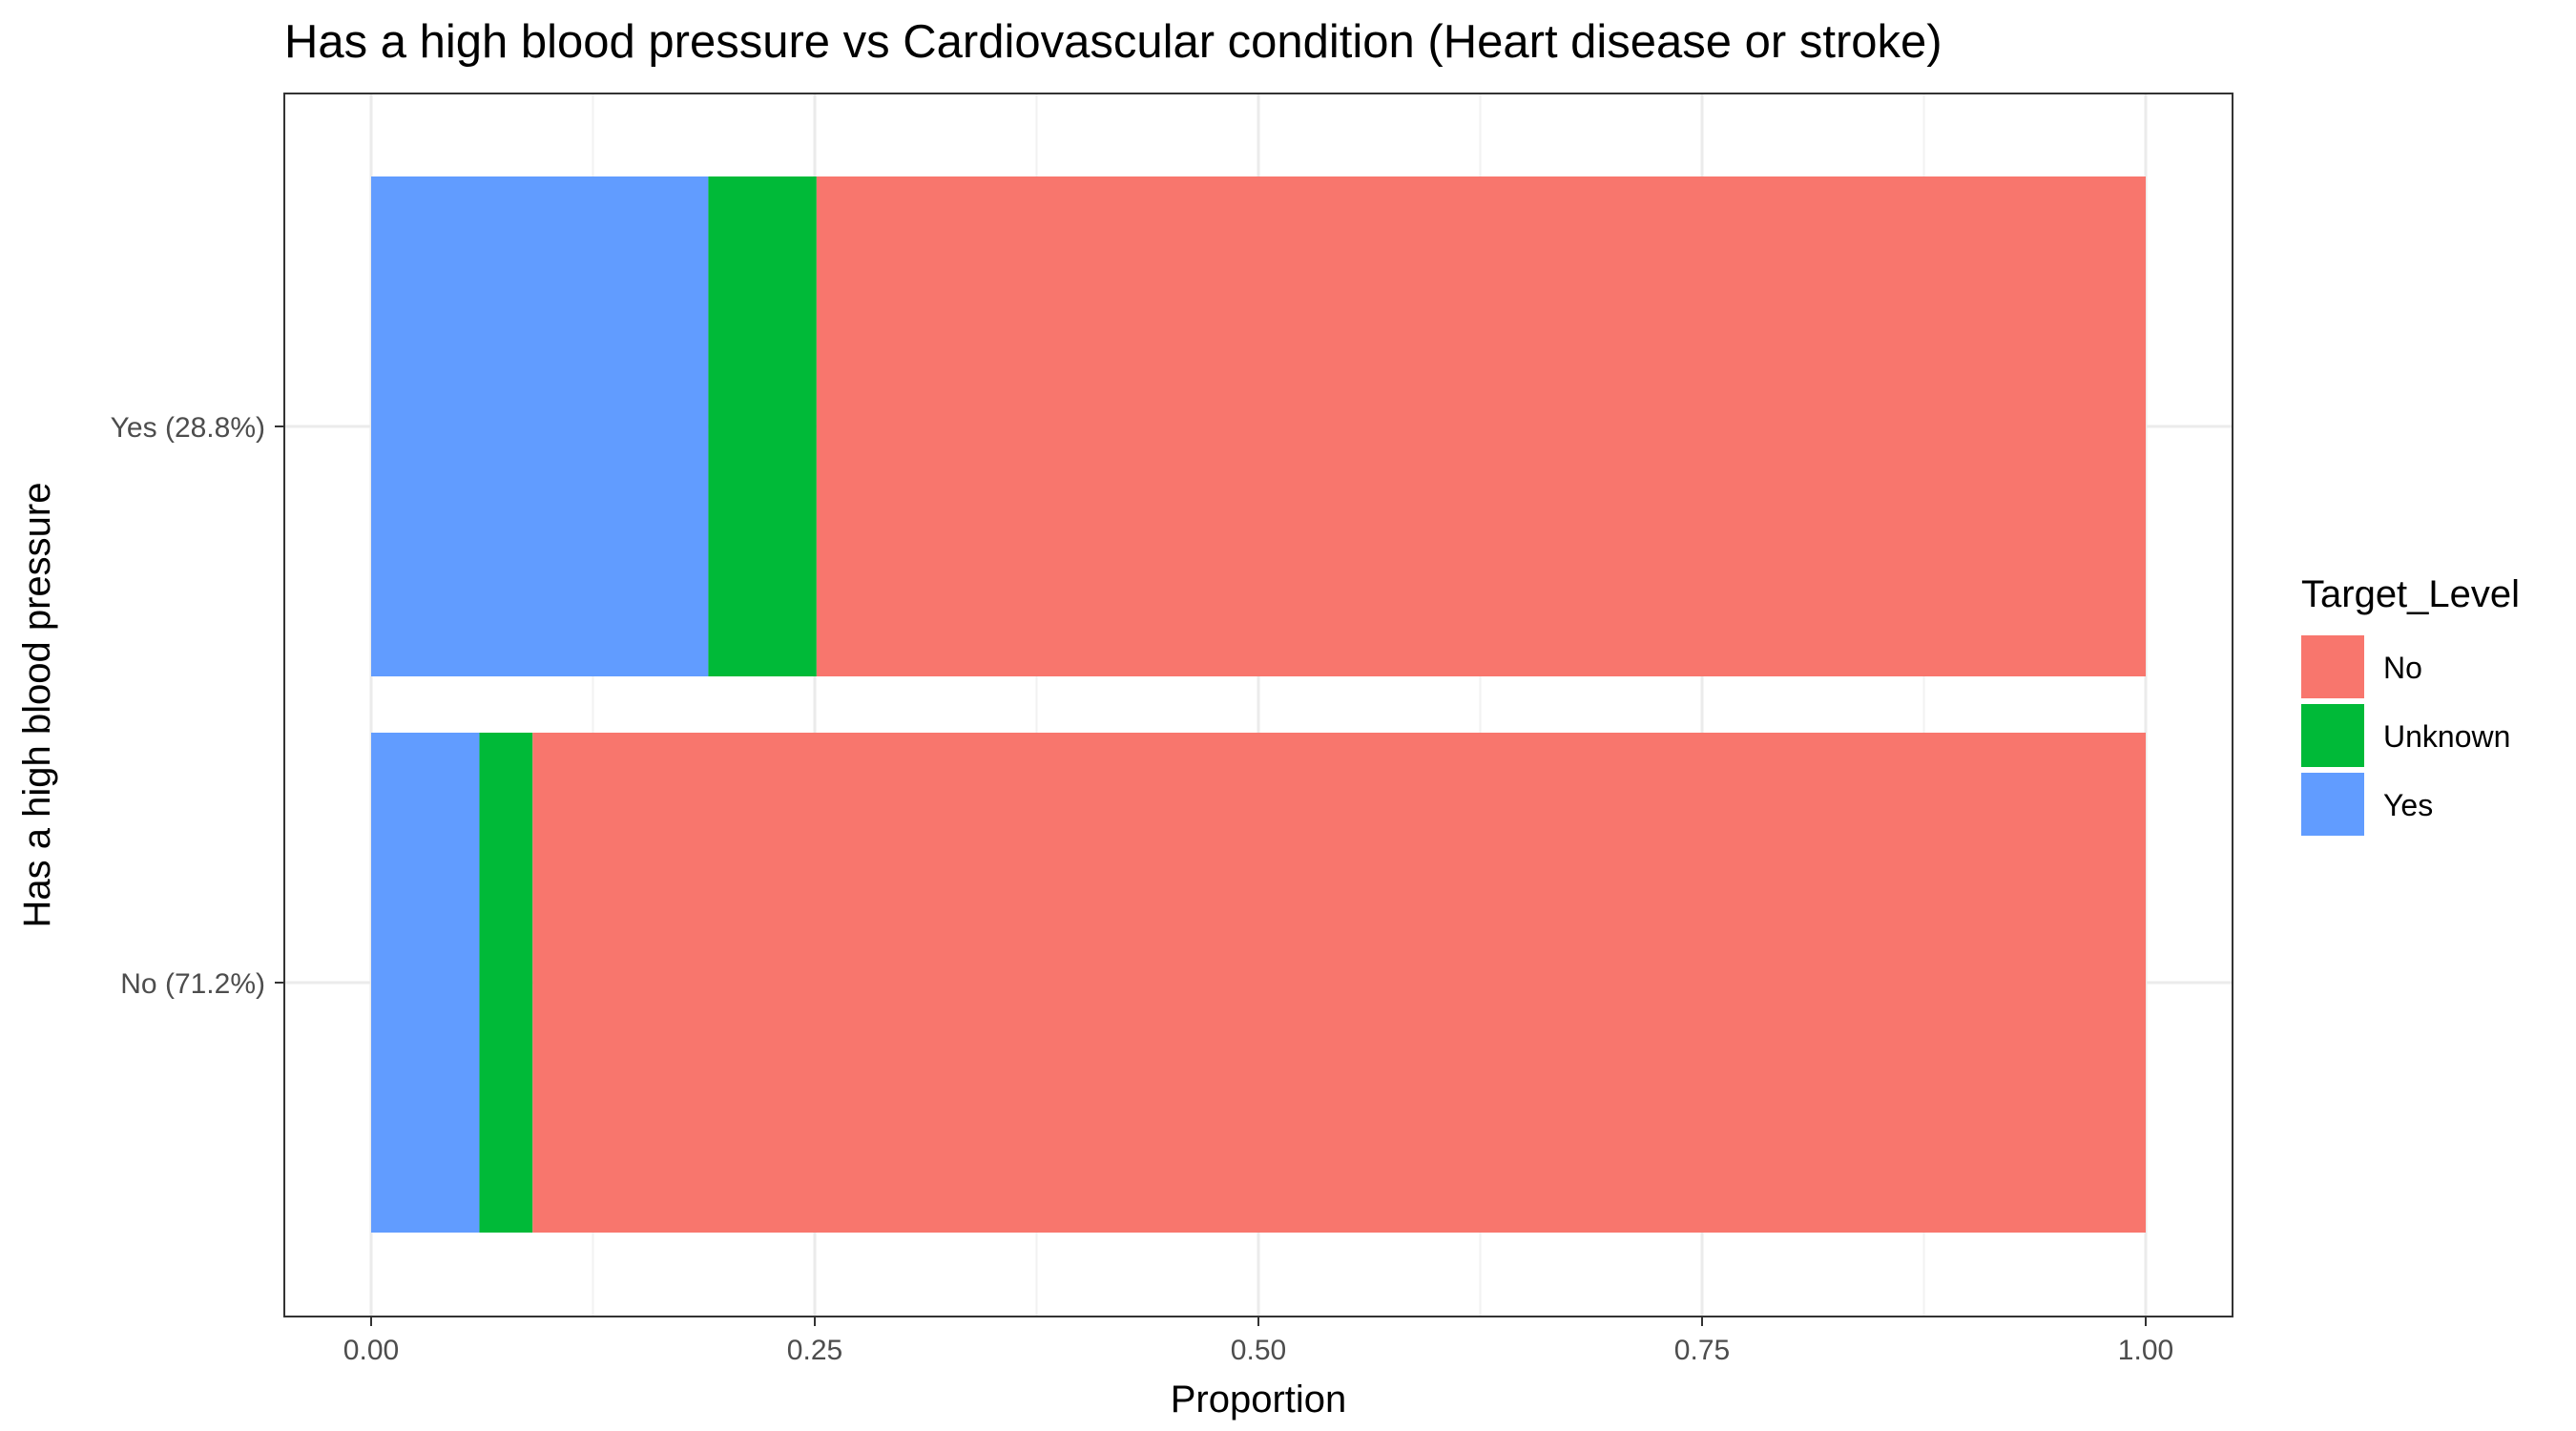  What do you see at coordinates (814, 1351) in the screenshot?
I see `x-tick-label: 0.25` at bounding box center [814, 1351].